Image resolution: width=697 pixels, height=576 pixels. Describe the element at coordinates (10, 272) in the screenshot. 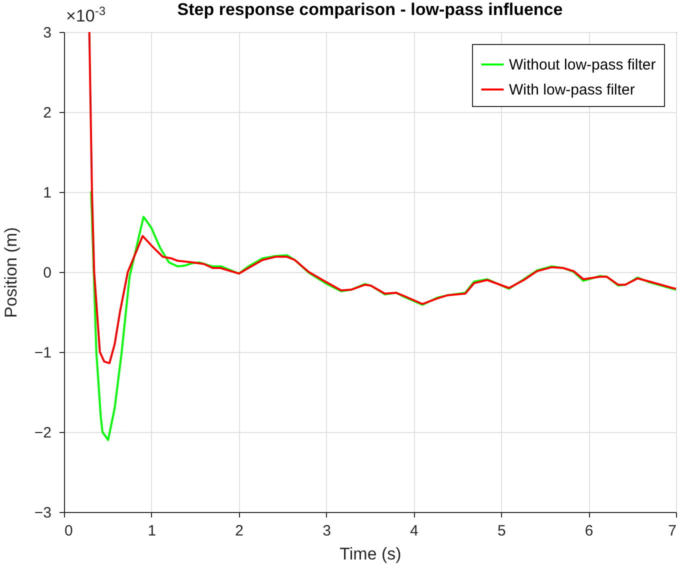

I see `y-axis-title: Position (m)` at that location.